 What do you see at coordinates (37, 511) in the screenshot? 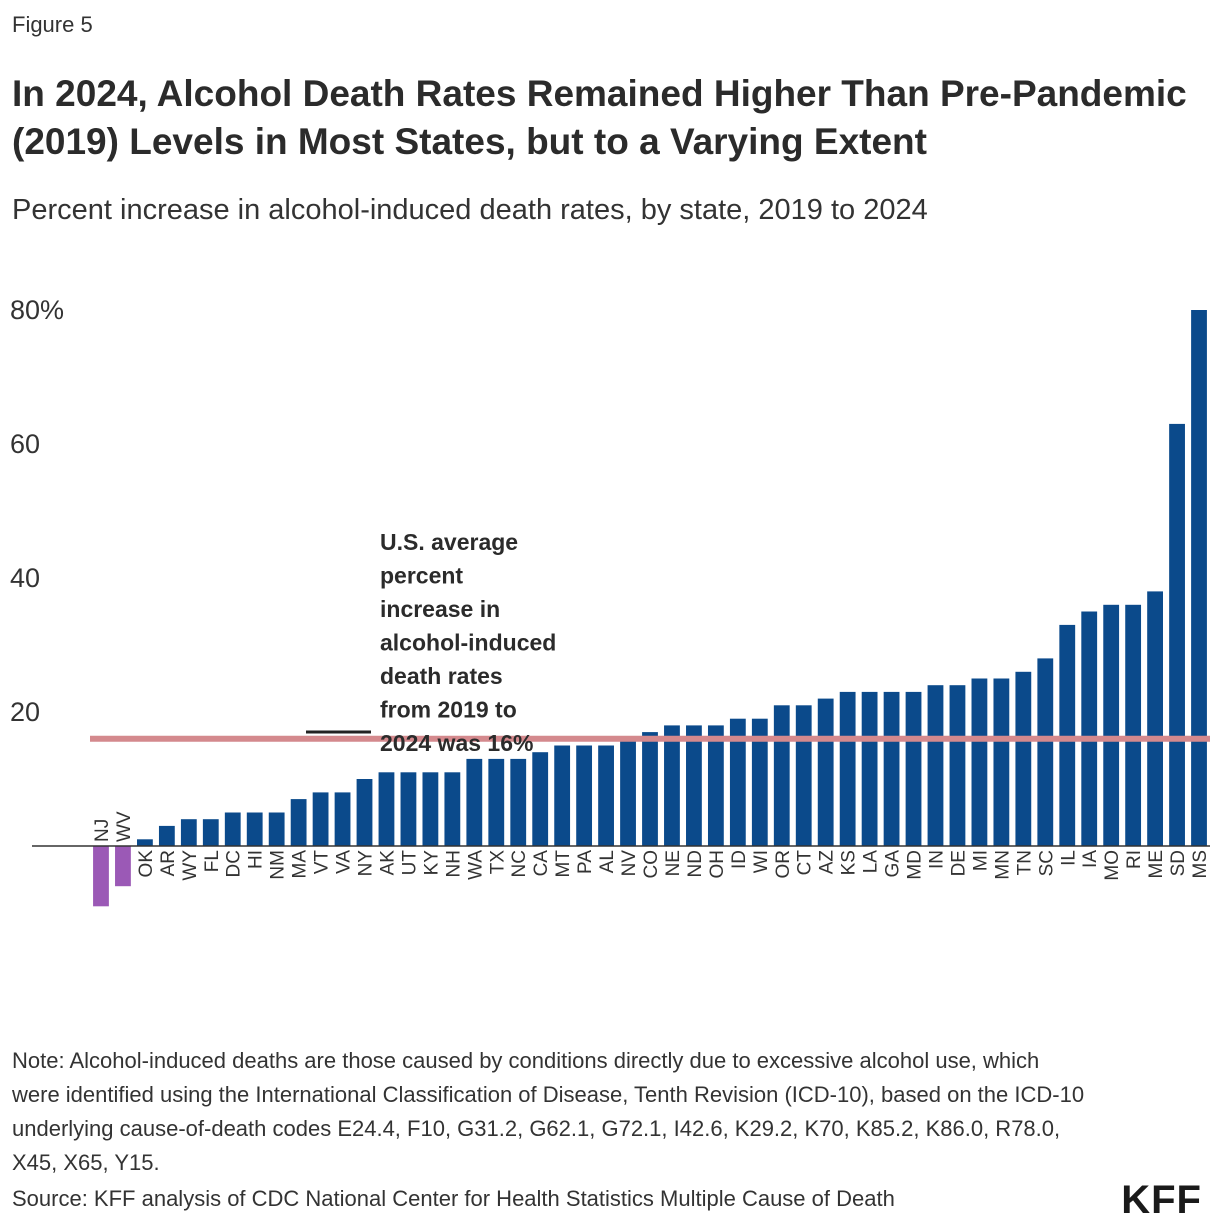
I see `y-axis: 80% 60 40 20` at bounding box center [37, 511].